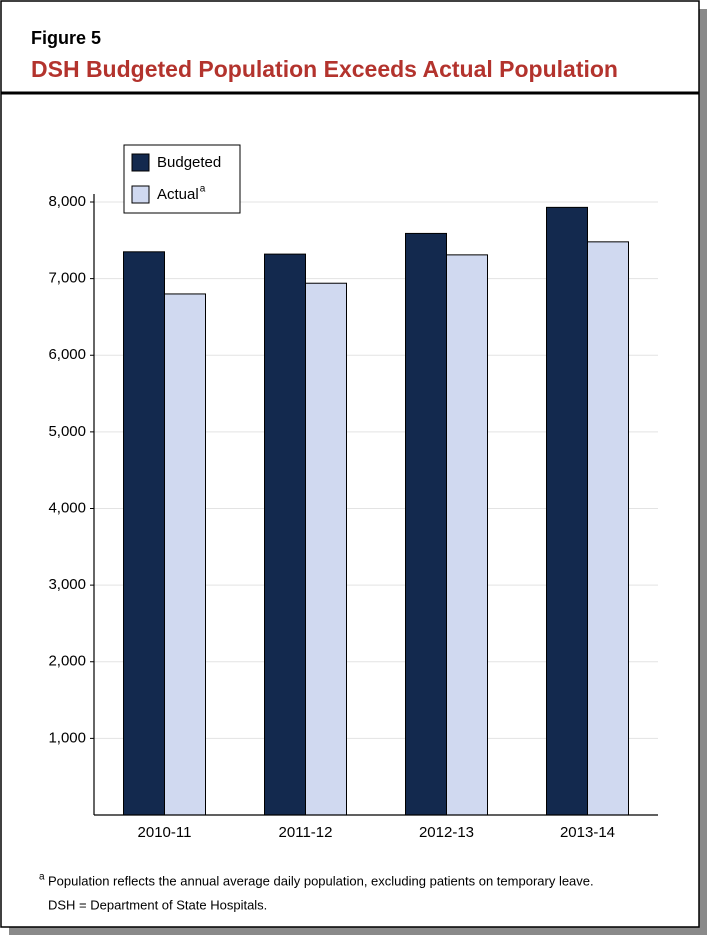 The image size is (710, 937). What do you see at coordinates (189, 162) in the screenshot?
I see `legend-label: Budgeted` at bounding box center [189, 162].